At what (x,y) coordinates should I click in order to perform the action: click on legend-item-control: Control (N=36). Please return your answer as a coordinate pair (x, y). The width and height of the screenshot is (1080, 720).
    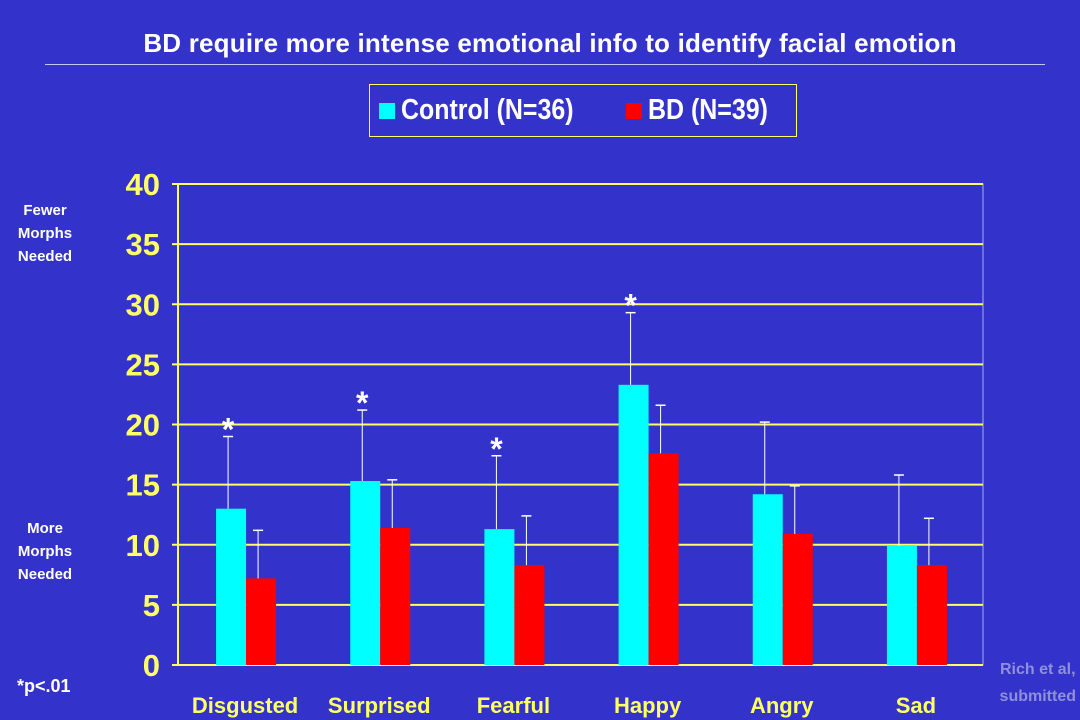
    Looking at the image, I should click on (490, 110).